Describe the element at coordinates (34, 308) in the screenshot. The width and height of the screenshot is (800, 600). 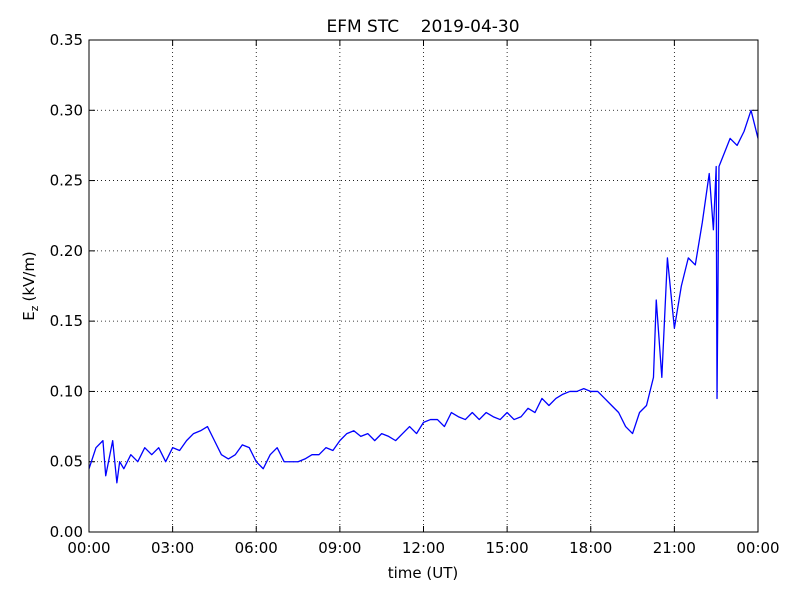
I see `y-label-subscript: z` at that location.